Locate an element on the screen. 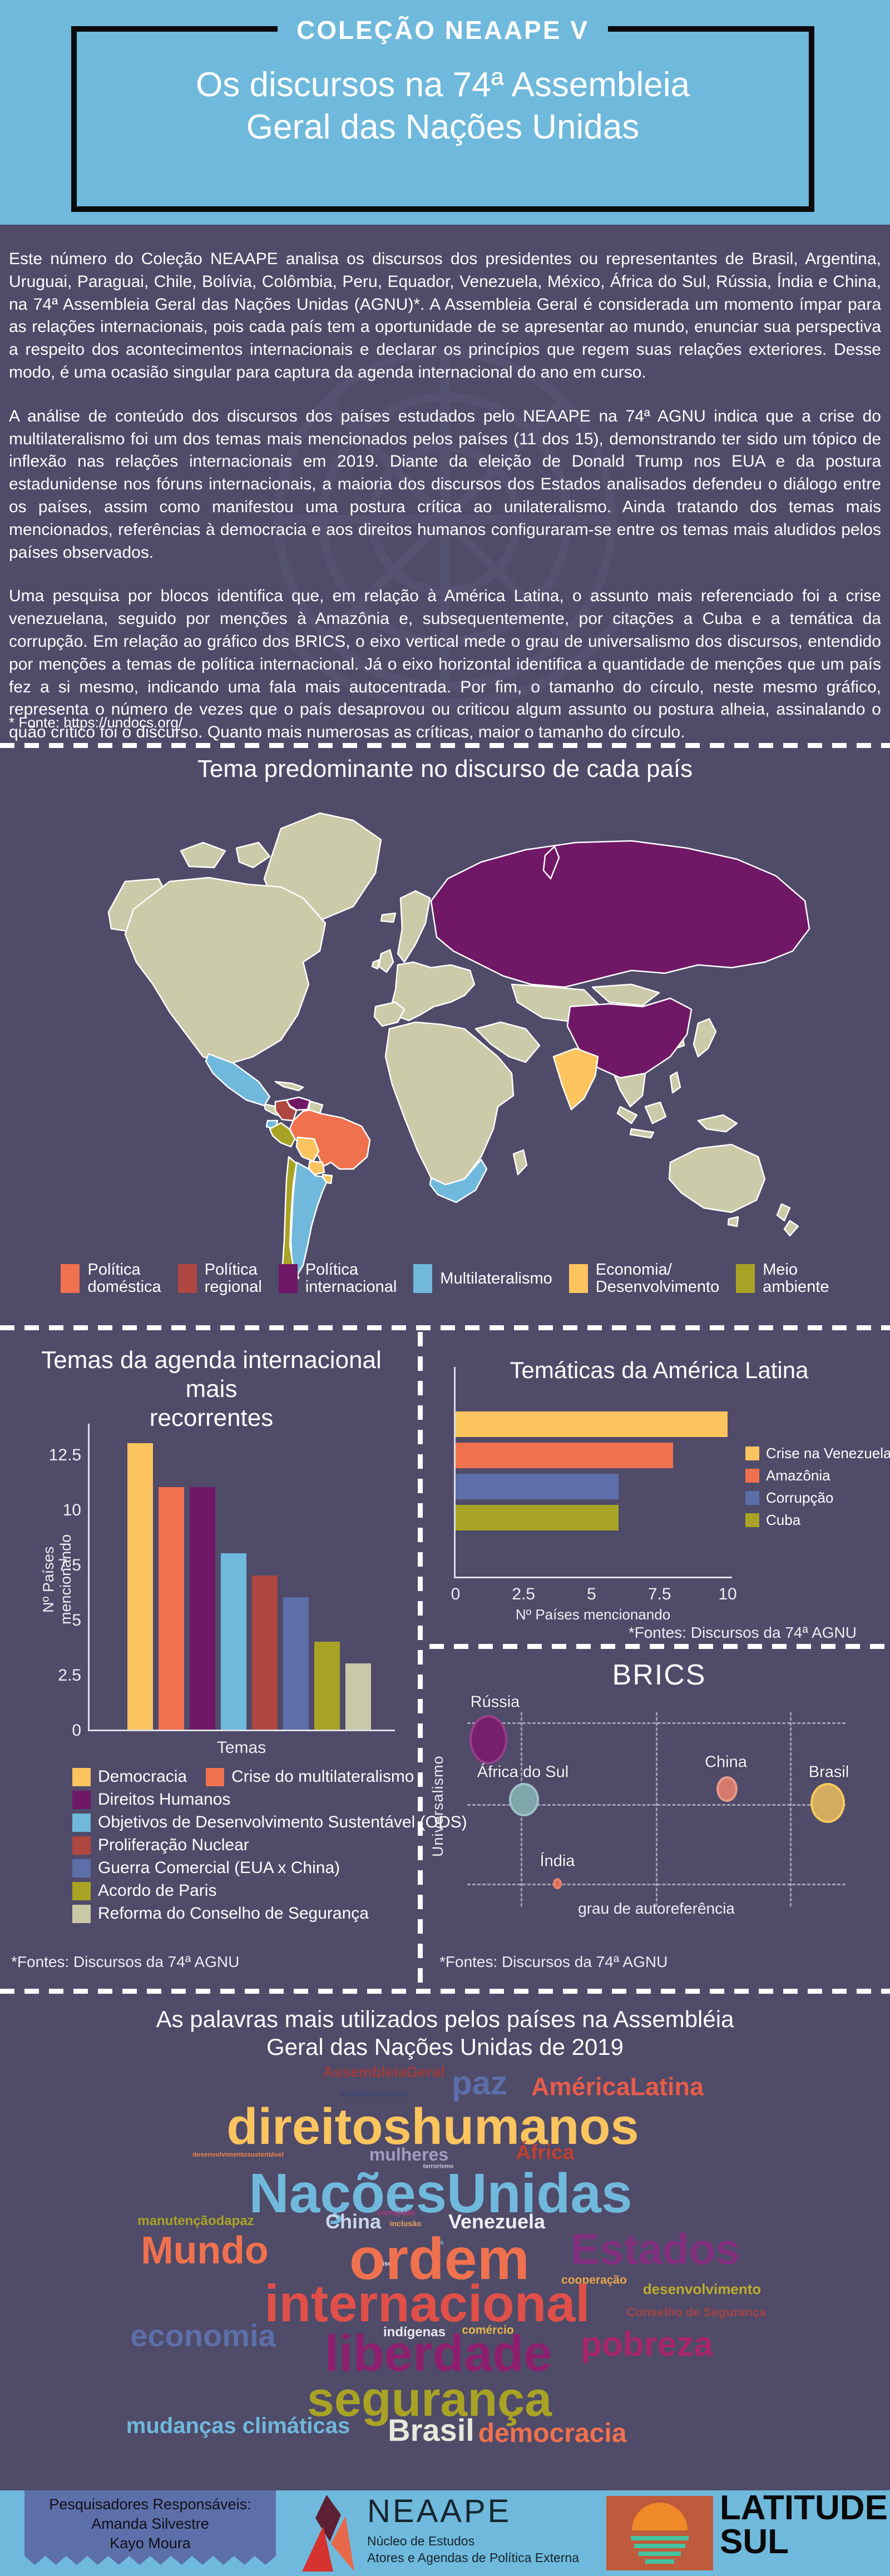 This screenshot has width=890, height=2576. cloud-word: internacional is located at coordinates (427, 2303).